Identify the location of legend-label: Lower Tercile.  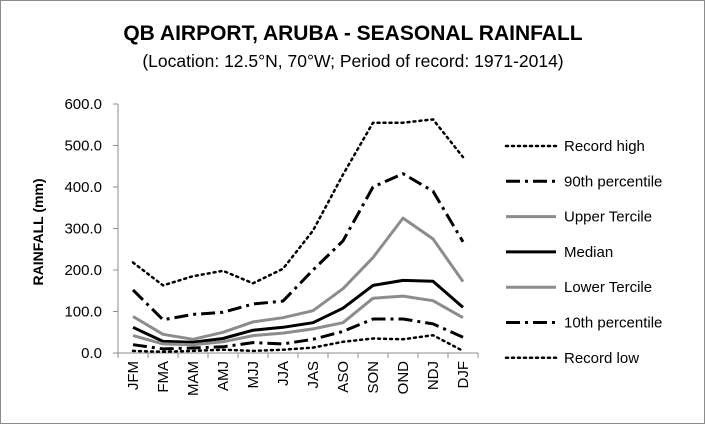
(608, 287).